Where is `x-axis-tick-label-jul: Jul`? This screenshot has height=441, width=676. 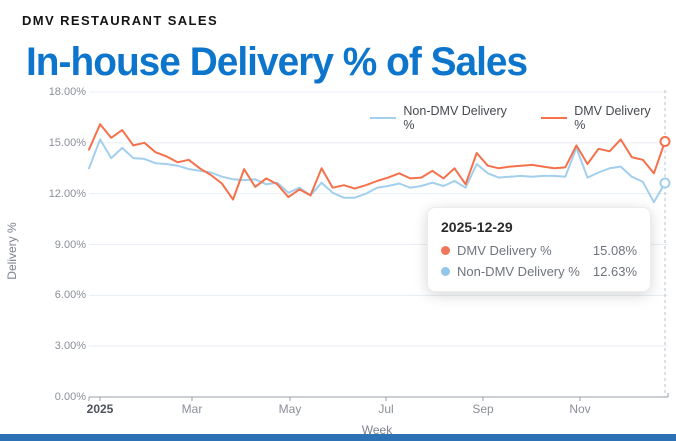 x-axis-tick-label-jul: Jul is located at coordinates (386, 409).